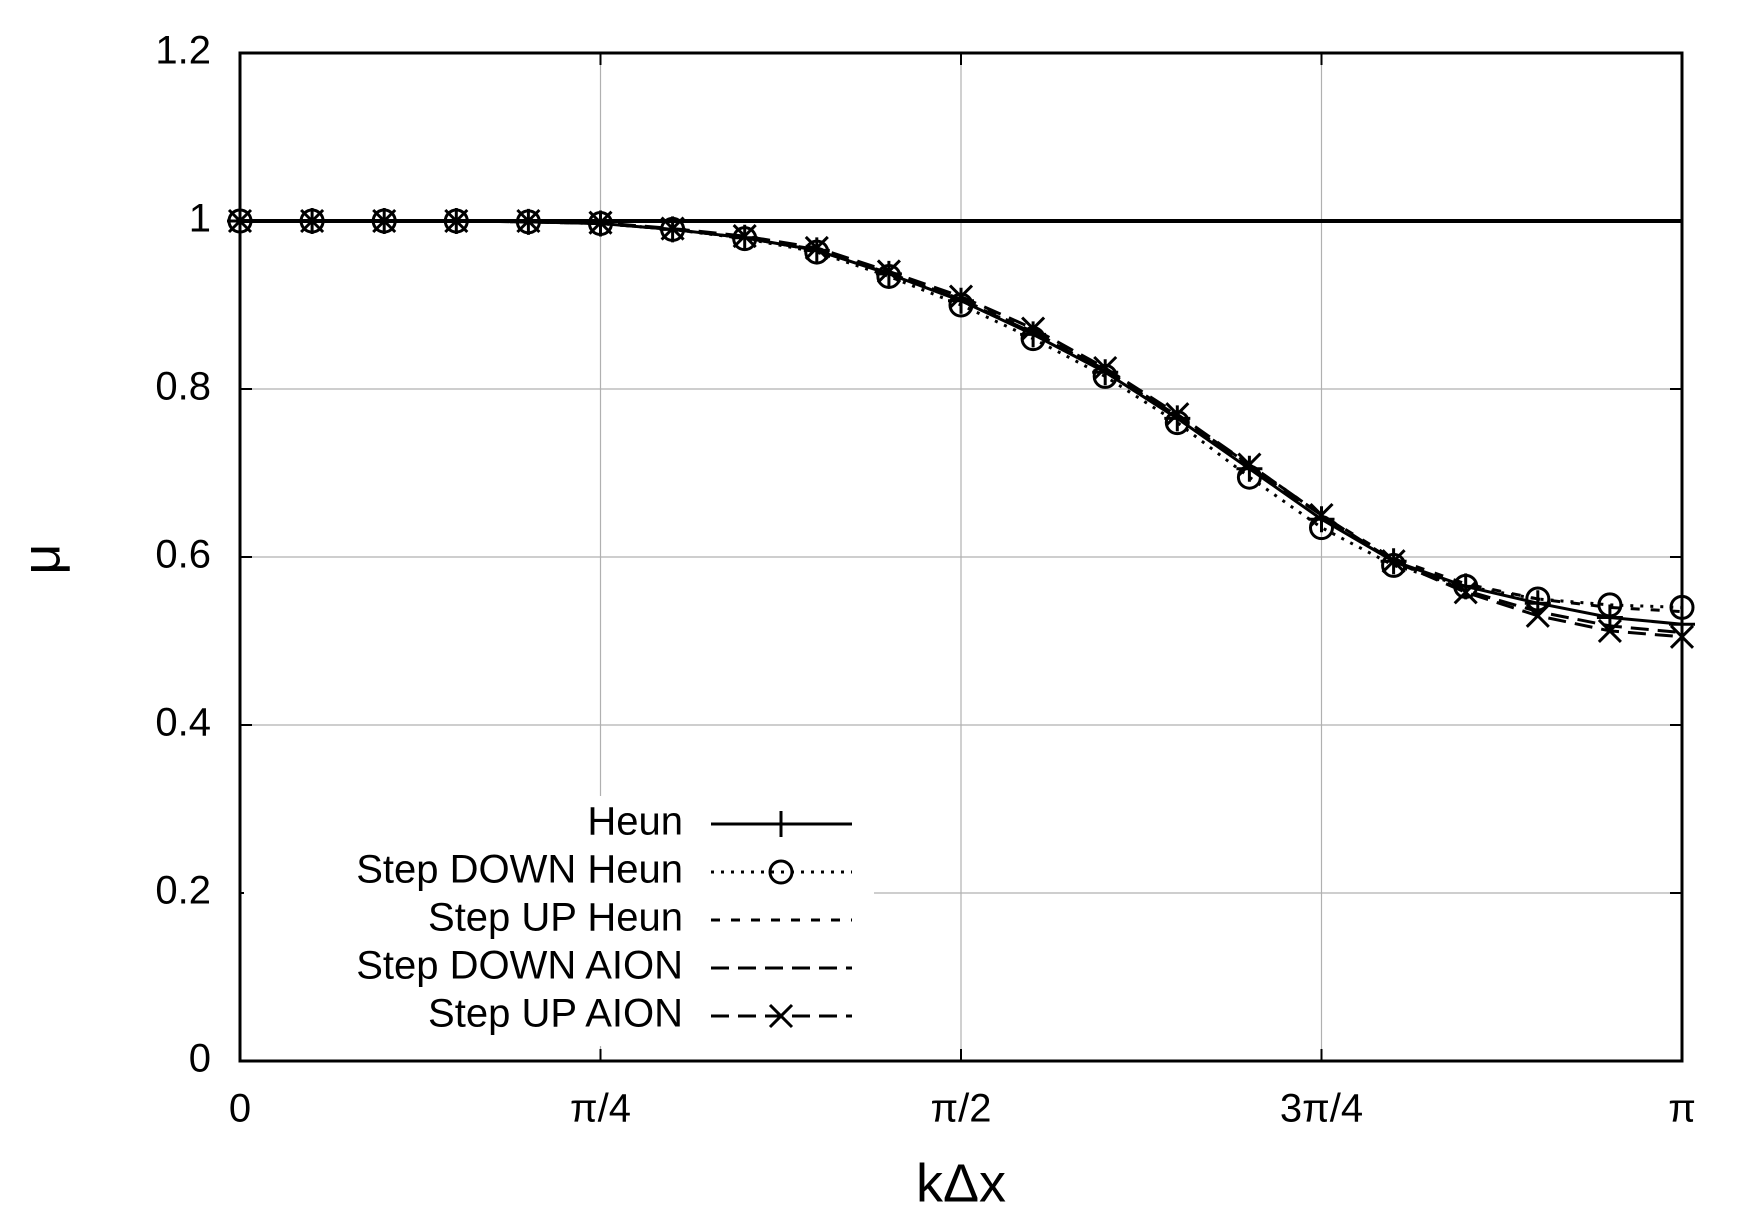 The width and height of the screenshot is (1750, 1222). Describe the element at coordinates (1682, 1109) in the screenshot. I see `x-tick-label: π` at that location.